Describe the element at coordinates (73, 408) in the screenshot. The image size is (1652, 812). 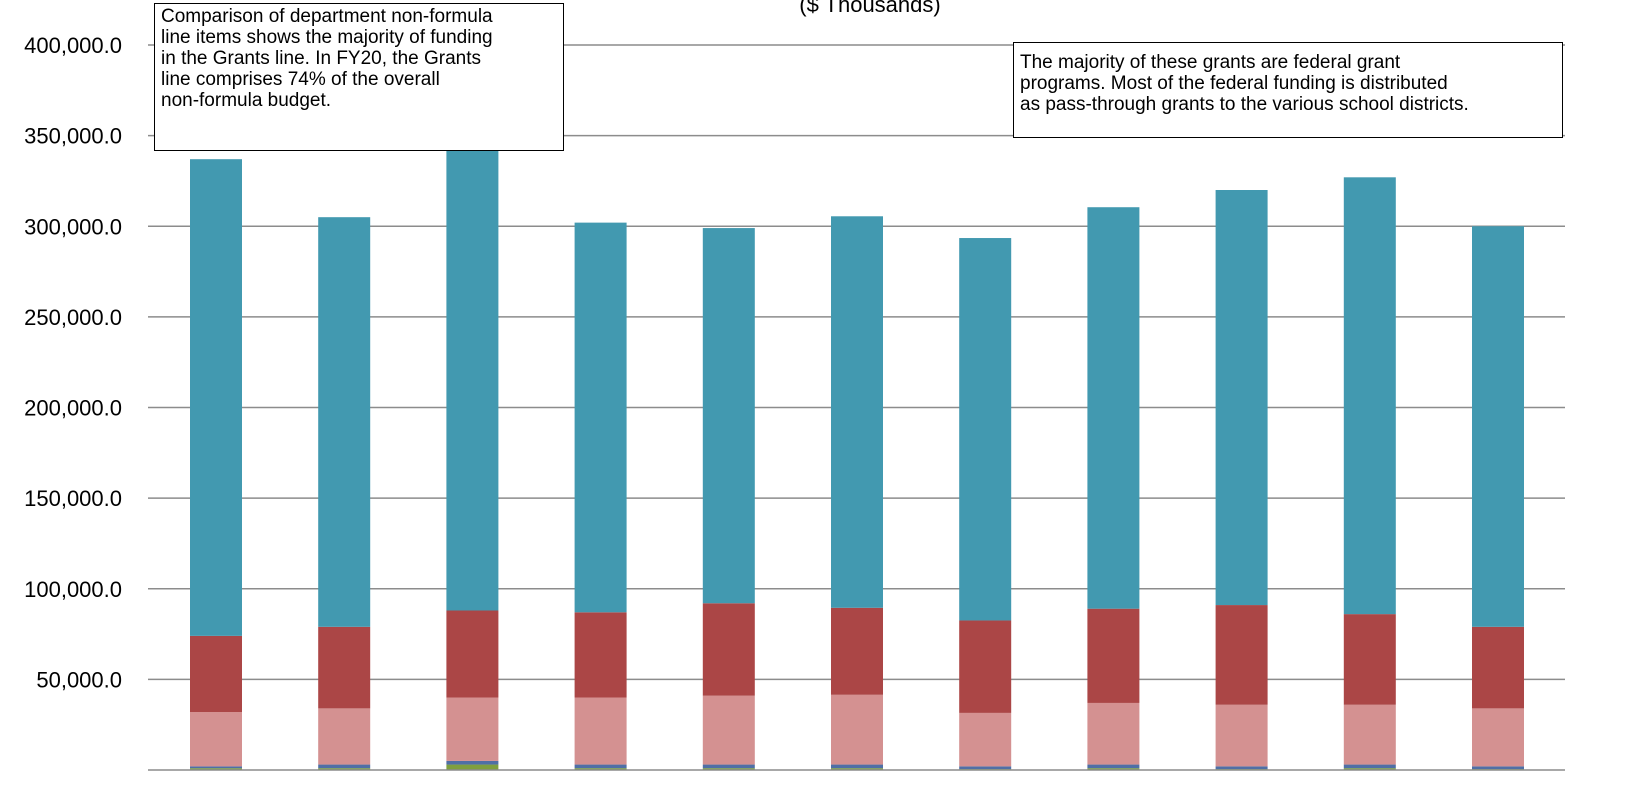
I see `y-tick-label: 200,000.0` at that location.